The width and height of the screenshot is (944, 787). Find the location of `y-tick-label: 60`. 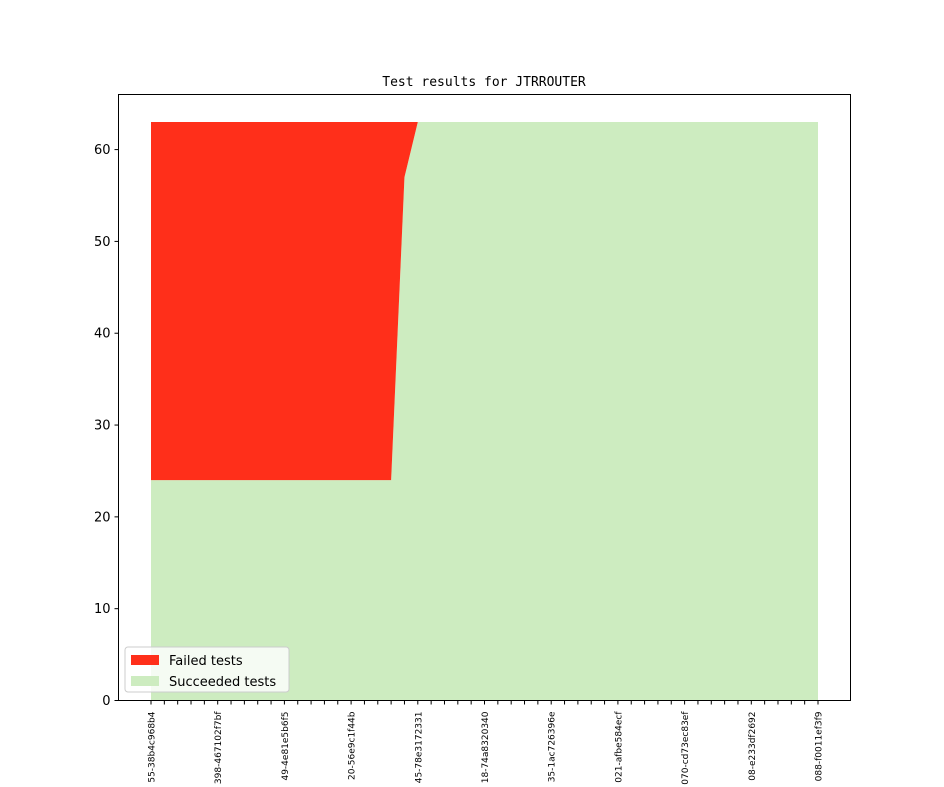

y-tick-label: 60 is located at coordinates (102, 150).